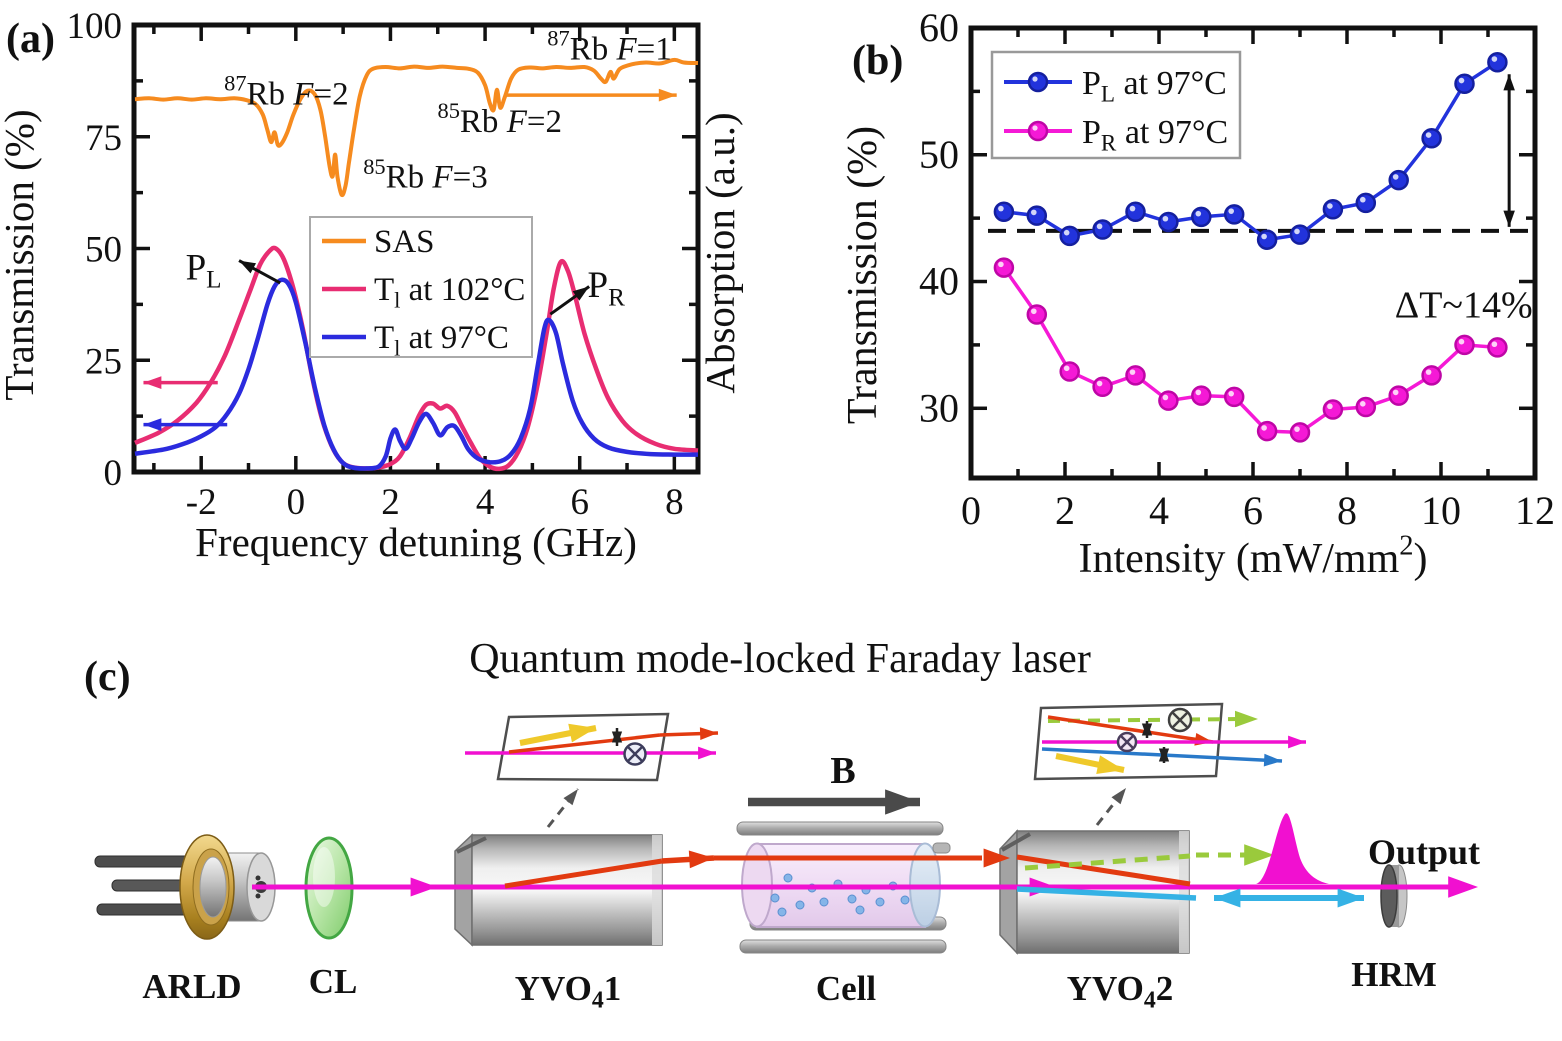 The height and width of the screenshot is (1041, 1562). I want to click on inset2-rotated-arrowhead-head, so click(1246, 719).